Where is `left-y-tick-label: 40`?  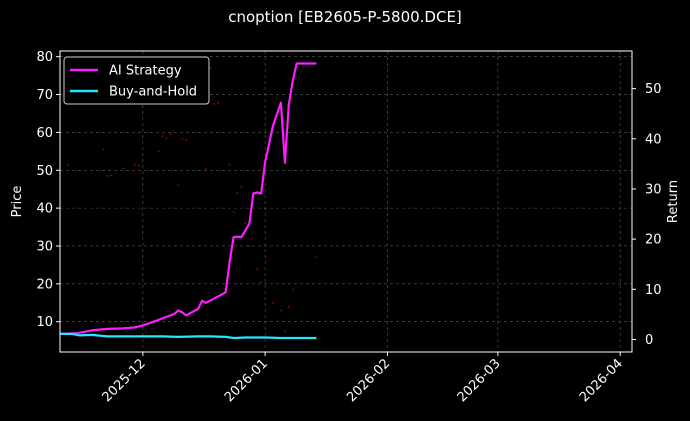 left-y-tick-label: 40 is located at coordinates (44, 209).